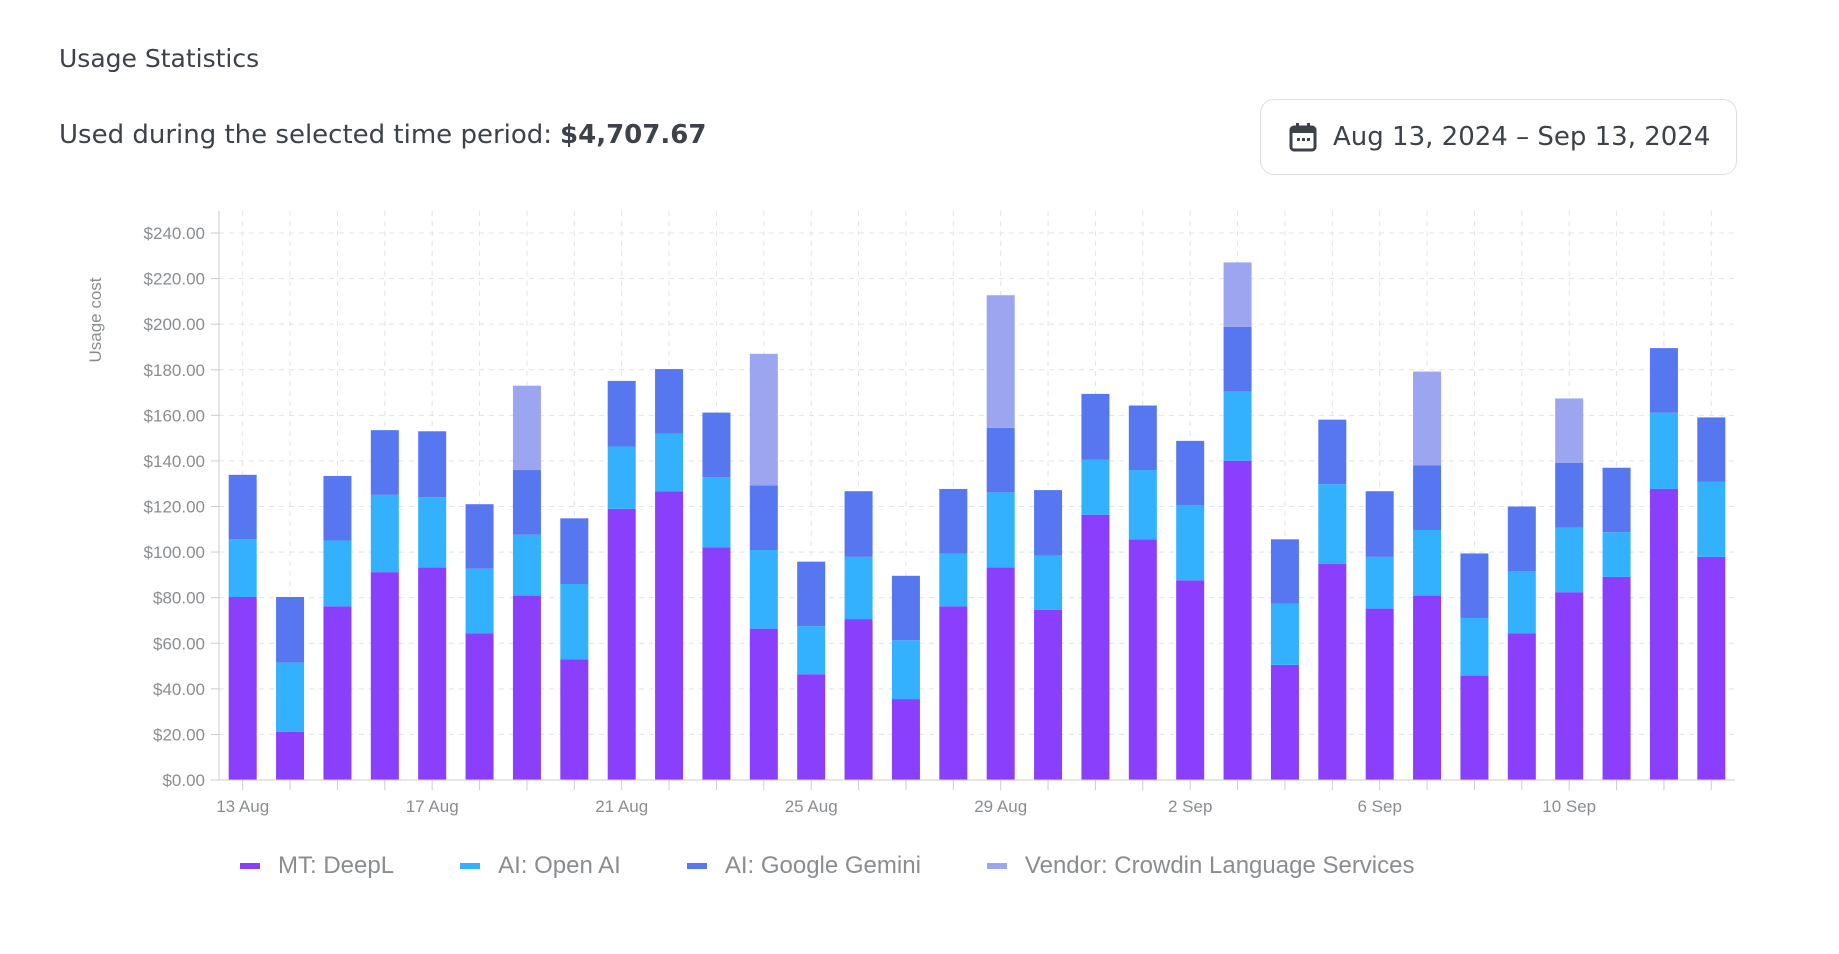 This screenshot has height=954, width=1839. Describe the element at coordinates (174, 324) in the screenshot. I see `y-tick-label: $200.00` at that location.